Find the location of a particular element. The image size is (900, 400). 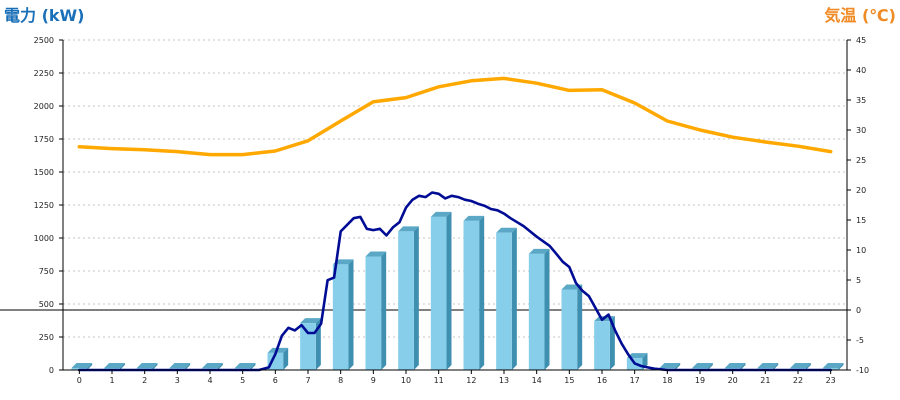

x-tick-label: 9 is located at coordinates (373, 380).